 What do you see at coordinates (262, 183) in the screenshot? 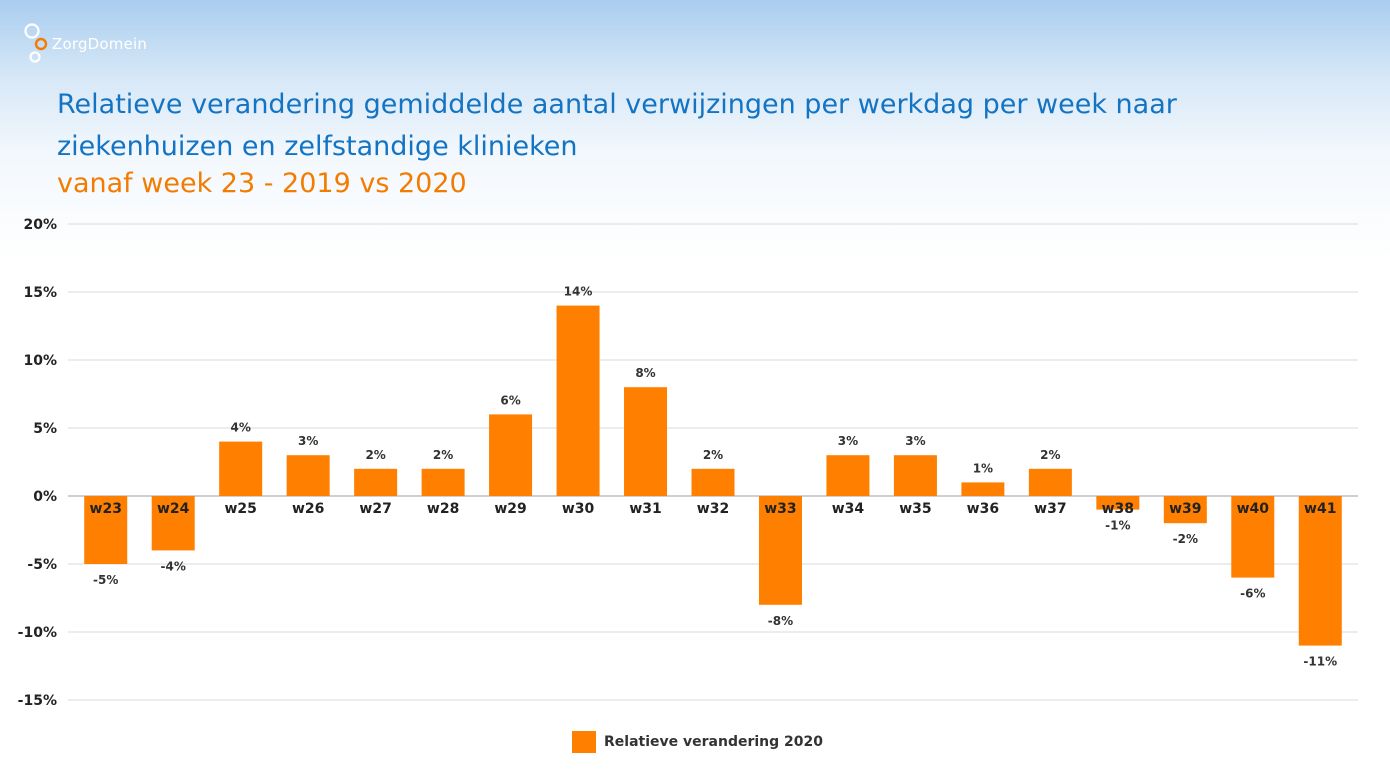
I see `chart-subtitle: vanaf week 23 - 2019 vs 2020` at bounding box center [262, 183].